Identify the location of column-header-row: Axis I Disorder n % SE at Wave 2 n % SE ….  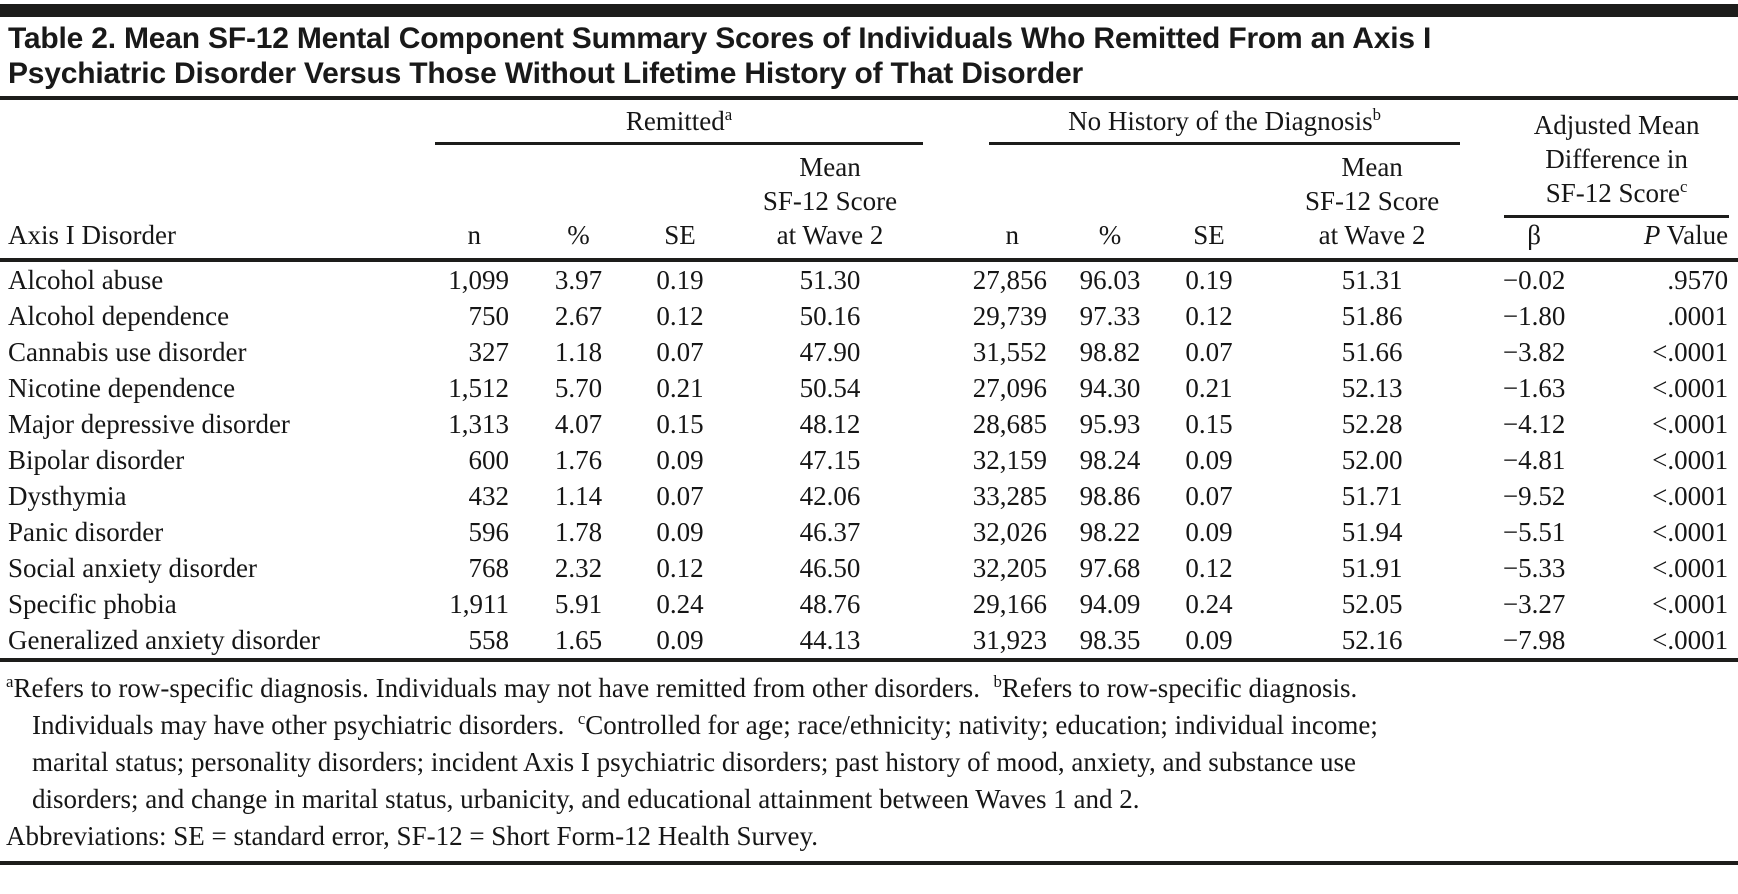
(869, 240).